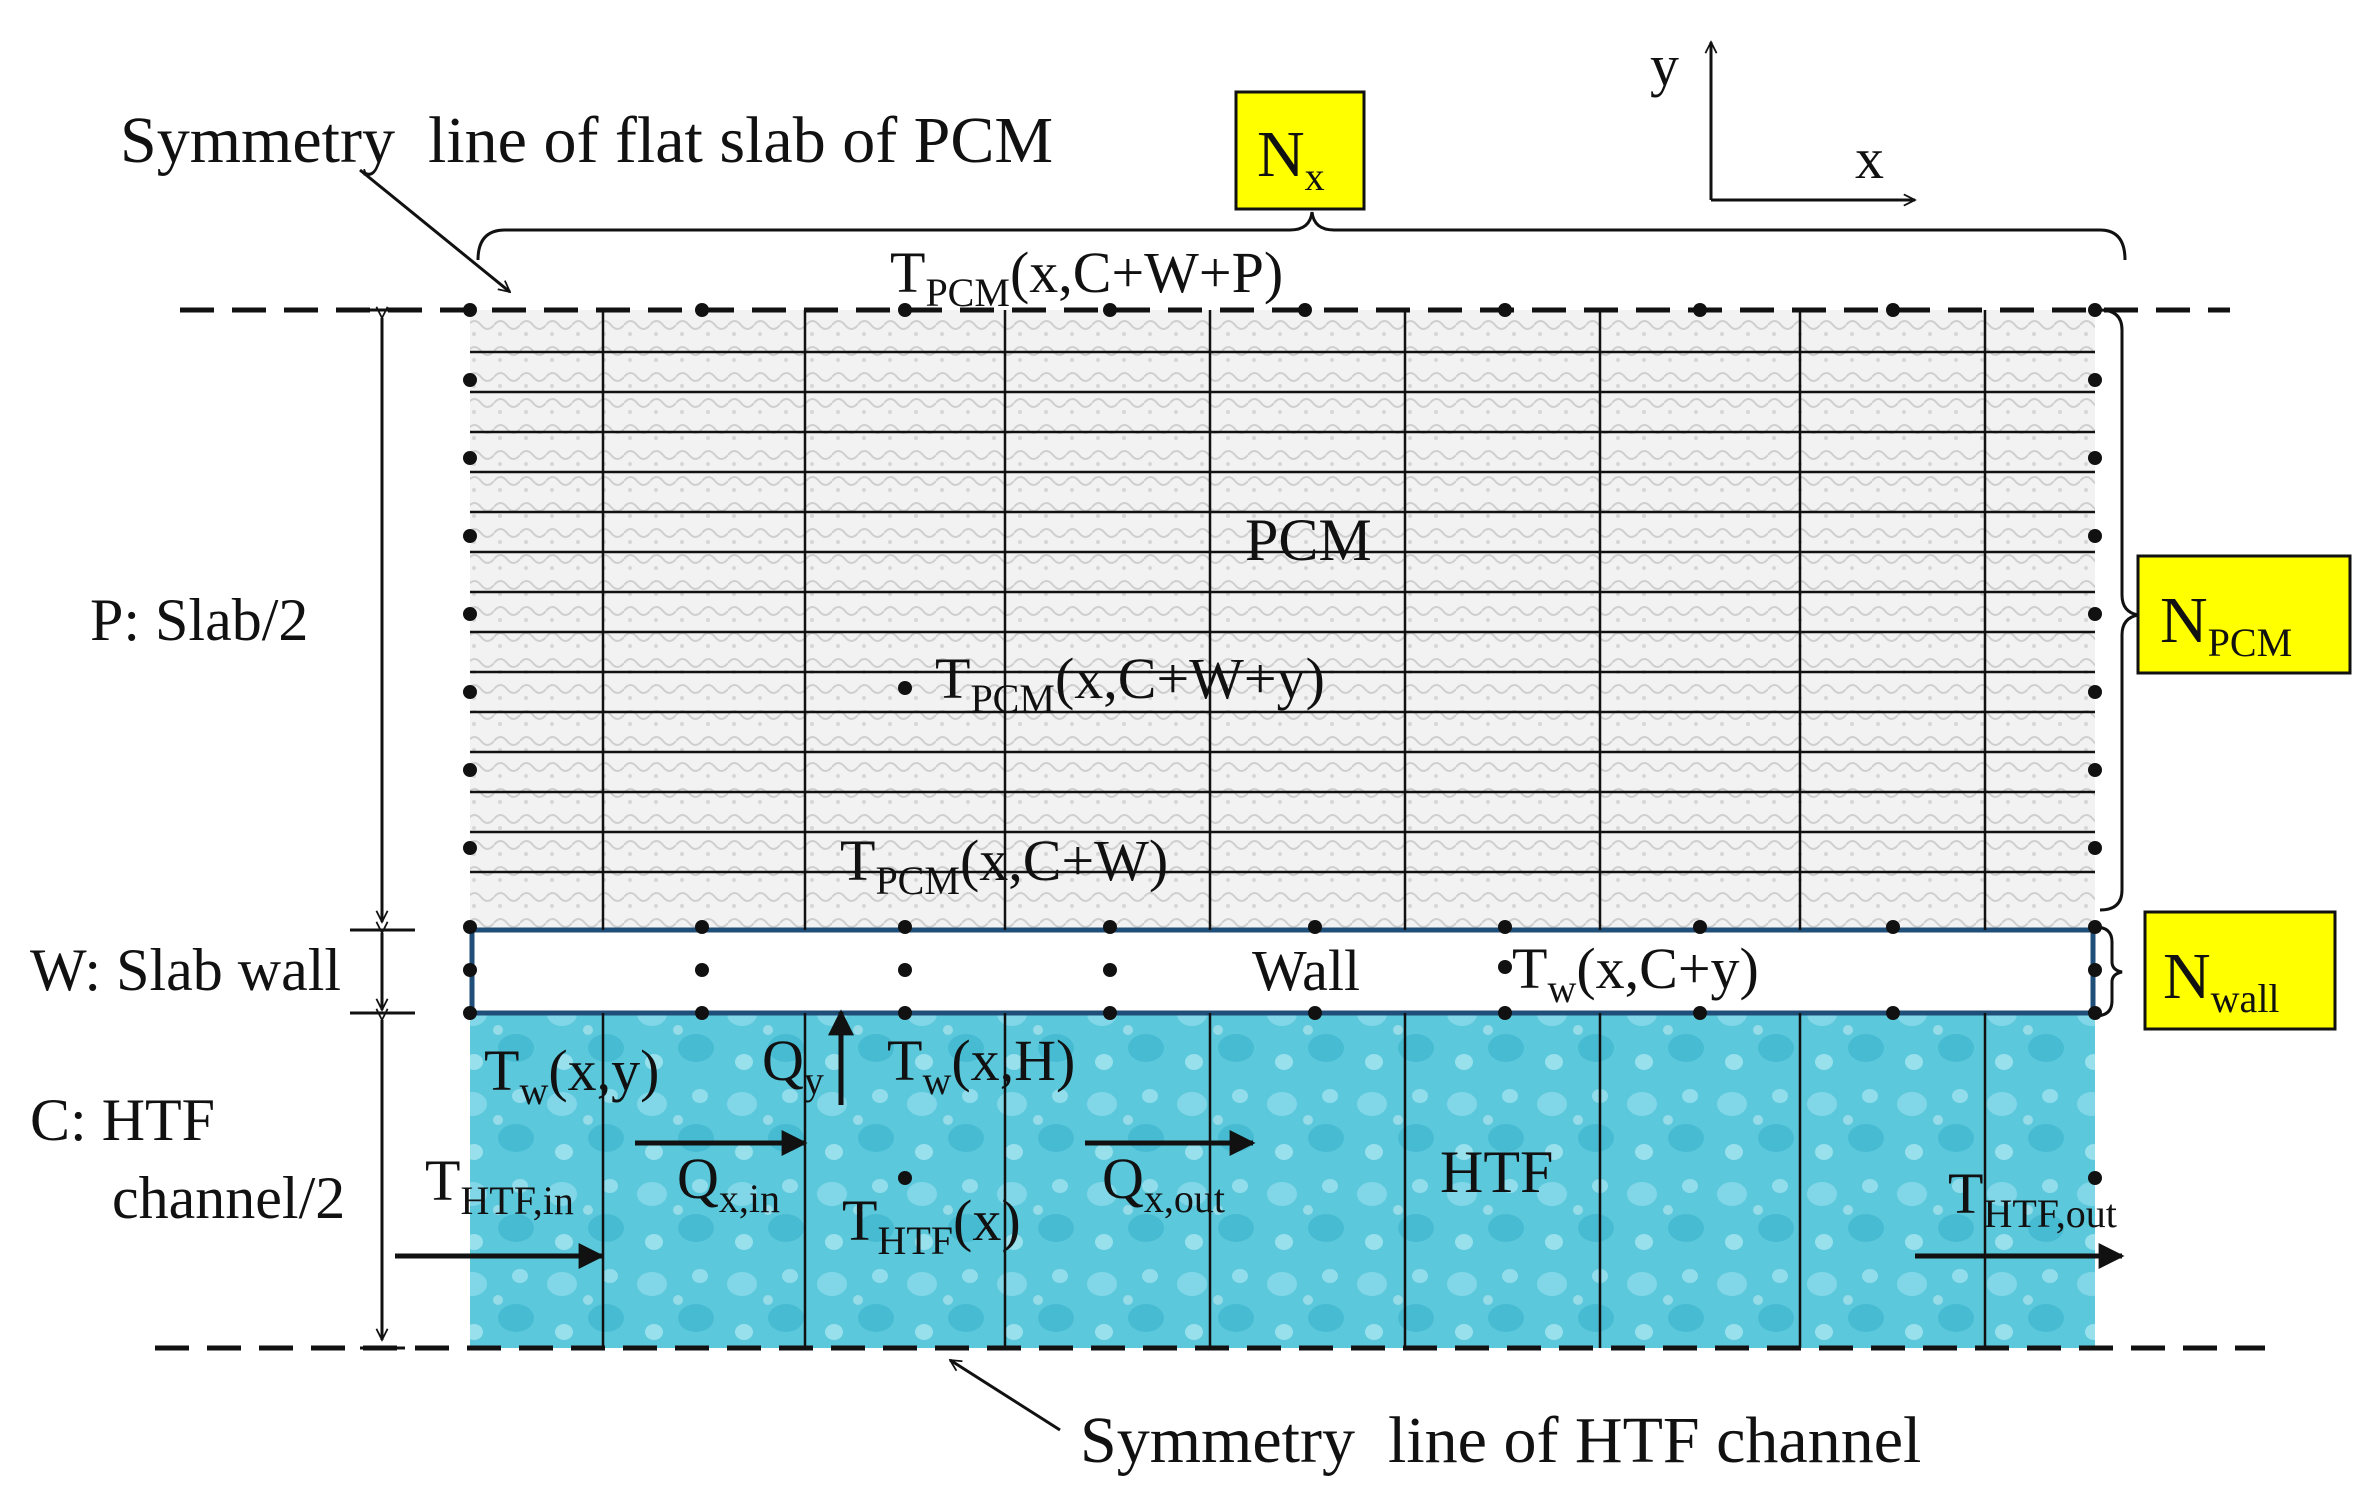  What do you see at coordinates (1869, 158) in the screenshot?
I see `axis-x-label: x` at bounding box center [1869, 158].